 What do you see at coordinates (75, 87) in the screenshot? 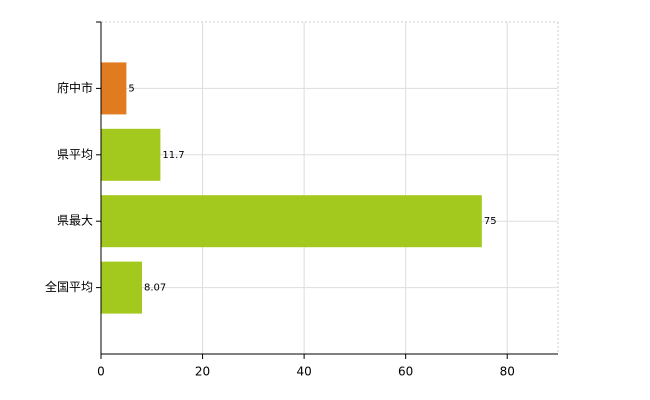
I see `y-tick-label: 府中市` at bounding box center [75, 87].